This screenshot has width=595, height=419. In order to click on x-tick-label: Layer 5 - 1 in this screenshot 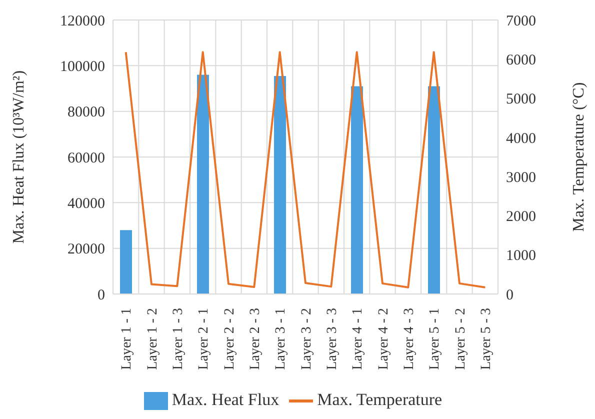, I will do `click(435, 339)`.